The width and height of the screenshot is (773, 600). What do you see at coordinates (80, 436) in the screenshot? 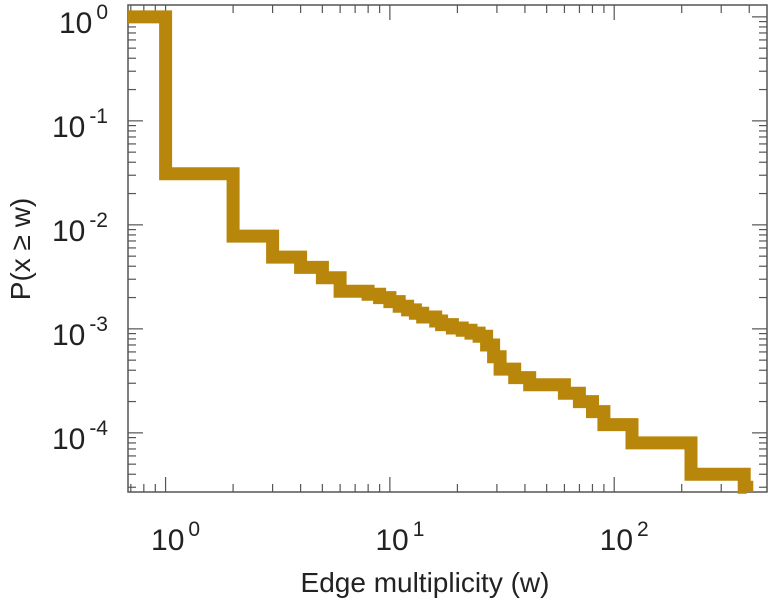
I see `y-tick-label: 10 -4` at bounding box center [80, 436].